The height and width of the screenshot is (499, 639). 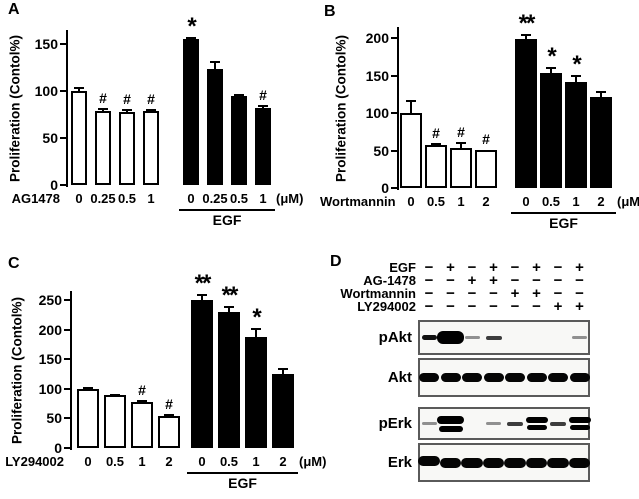 What do you see at coordinates (202, 461) in the screenshot?
I see `dose-label: 0` at bounding box center [202, 461].